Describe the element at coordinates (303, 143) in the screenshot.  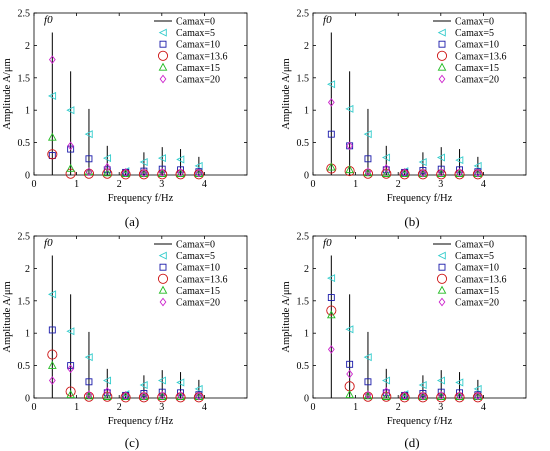
I see `y-tick-label: 0.5` at that location.